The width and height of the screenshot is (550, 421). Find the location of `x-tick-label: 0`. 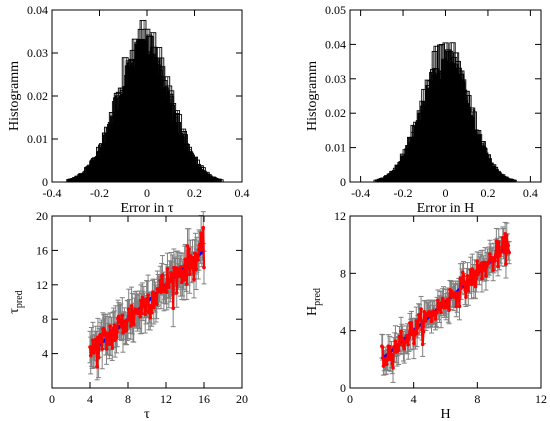

x-tick-label: 0 is located at coordinates (350, 399).